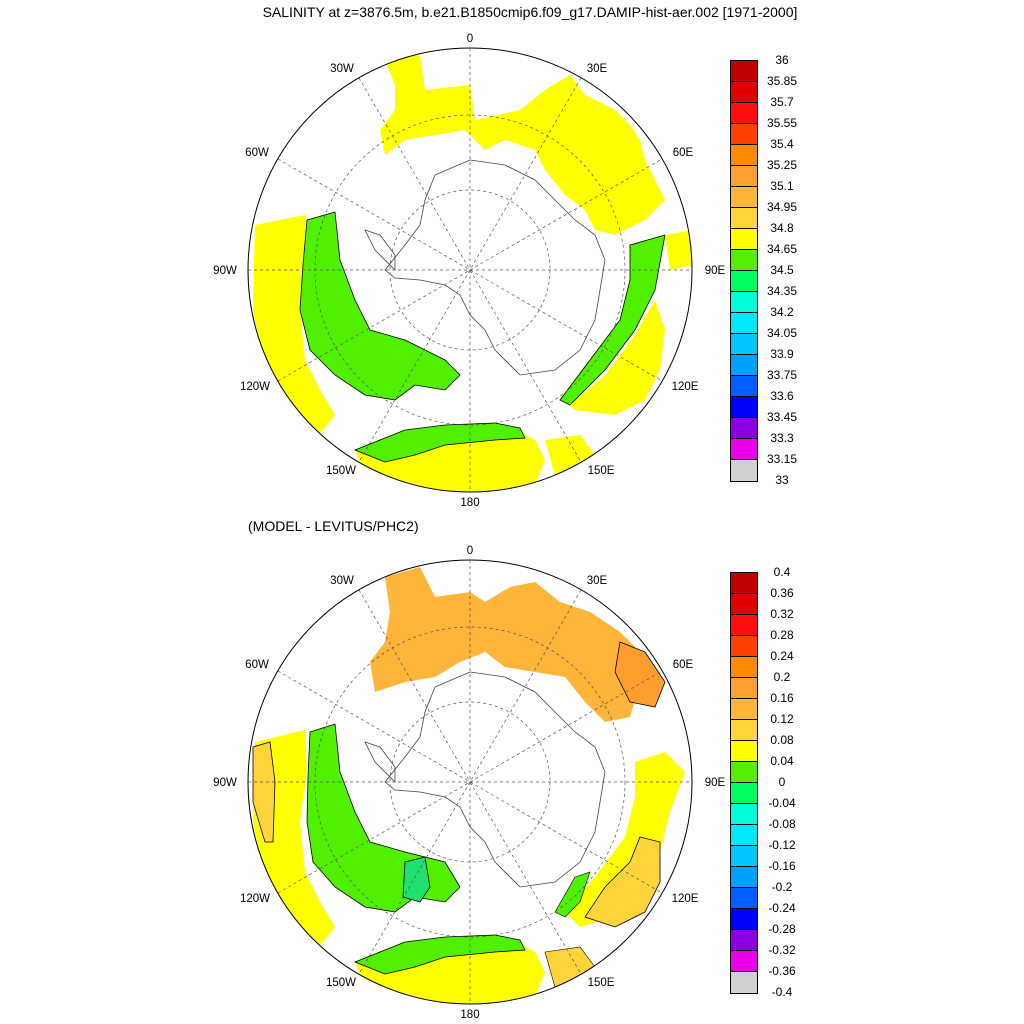 The image size is (1024, 1024). I want to click on colorbar-tick-label: 33.6, so click(782, 396).